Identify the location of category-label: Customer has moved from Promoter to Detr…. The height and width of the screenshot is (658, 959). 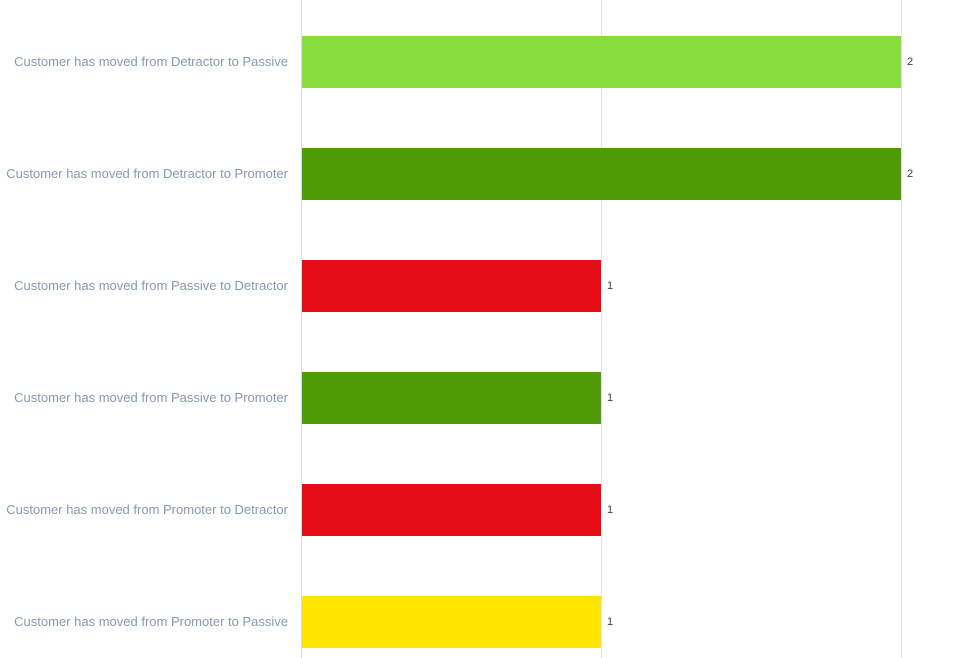
(147, 510).